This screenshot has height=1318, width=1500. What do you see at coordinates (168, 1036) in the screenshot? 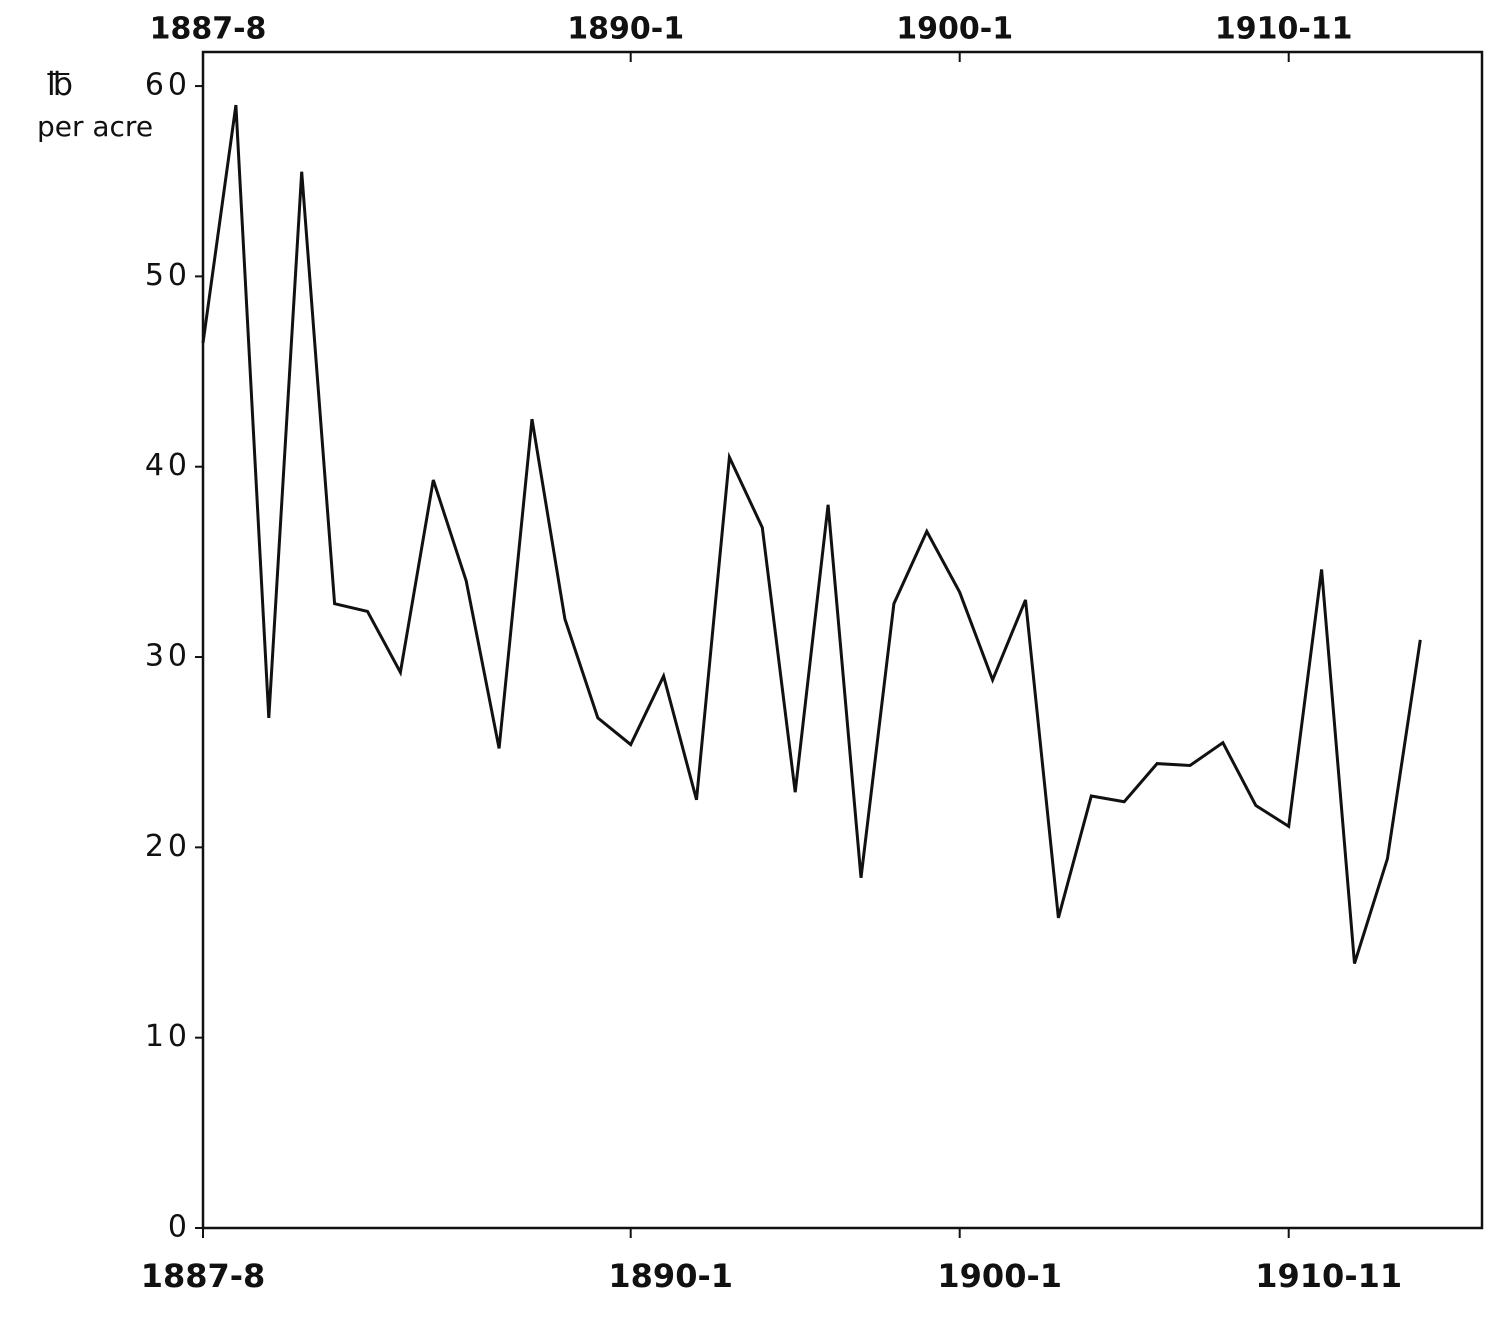
I see `y-tick-label: 10` at bounding box center [168, 1036].